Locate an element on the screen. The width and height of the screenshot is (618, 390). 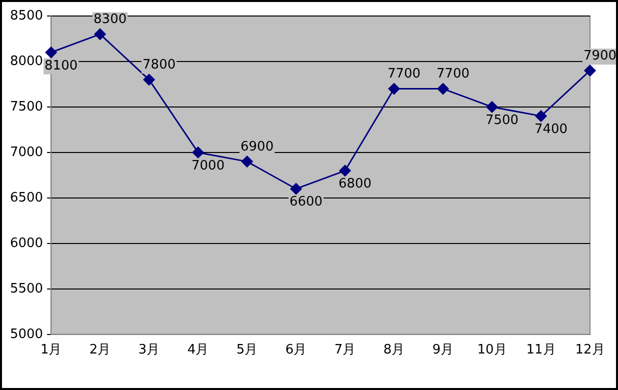
y-tick-label: 7000 is located at coordinates (27, 152).